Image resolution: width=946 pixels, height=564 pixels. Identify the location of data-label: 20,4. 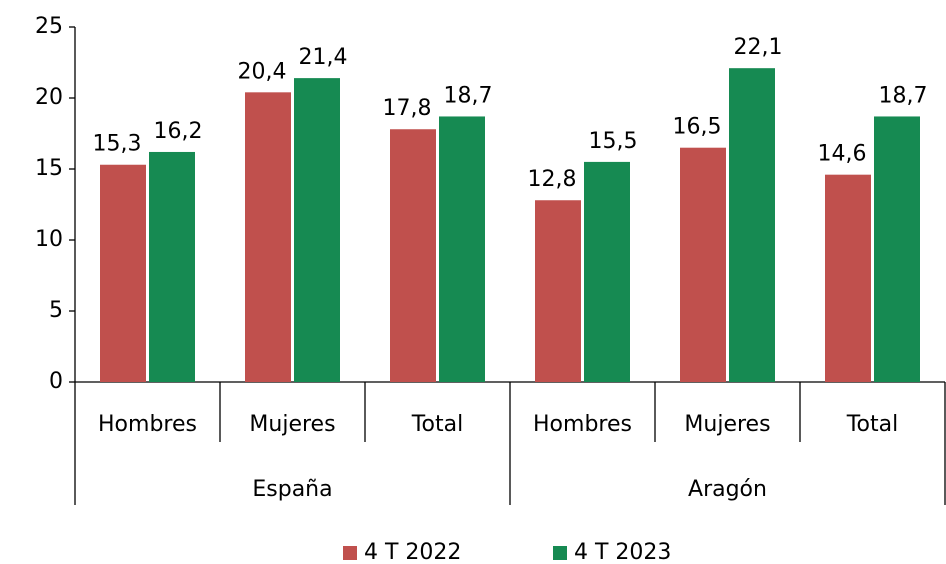
(262, 71).